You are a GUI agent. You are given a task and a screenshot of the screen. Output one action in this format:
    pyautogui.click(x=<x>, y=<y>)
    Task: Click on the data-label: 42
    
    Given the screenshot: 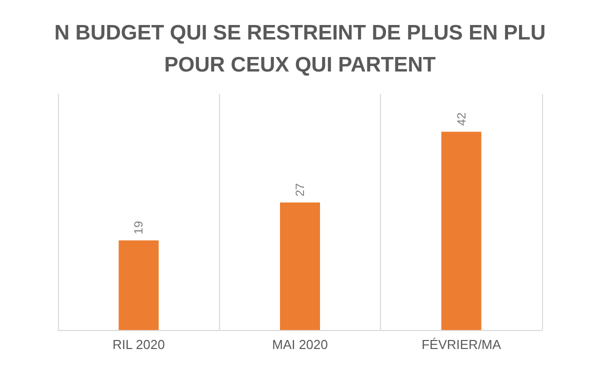 What is the action you would take?
    pyautogui.click(x=461, y=119)
    